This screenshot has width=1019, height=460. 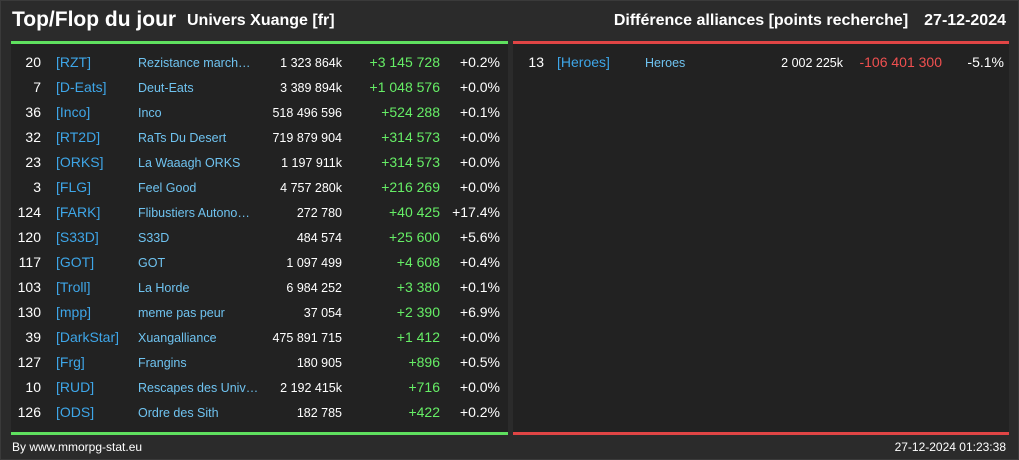 I want to click on points-diff: +896, so click(x=424, y=362).